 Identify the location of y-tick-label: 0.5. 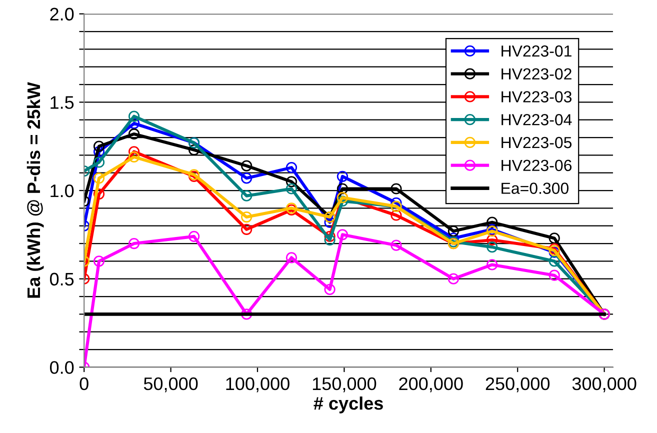
(62, 279).